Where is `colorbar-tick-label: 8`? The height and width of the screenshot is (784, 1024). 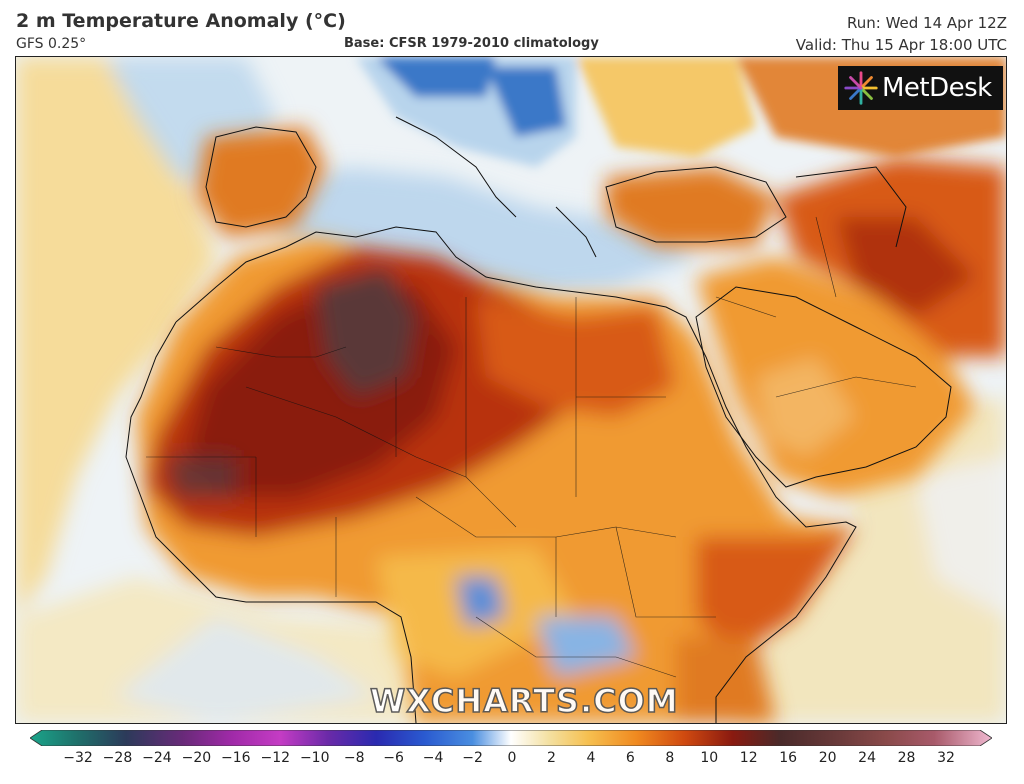
colorbar-tick-label: 8 is located at coordinates (670, 758).